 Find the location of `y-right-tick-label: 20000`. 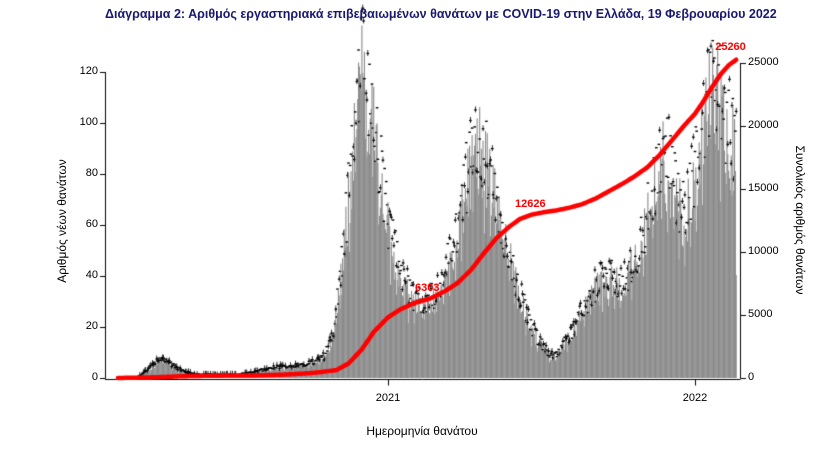

y-right-tick-label: 20000 is located at coordinates (763, 125).